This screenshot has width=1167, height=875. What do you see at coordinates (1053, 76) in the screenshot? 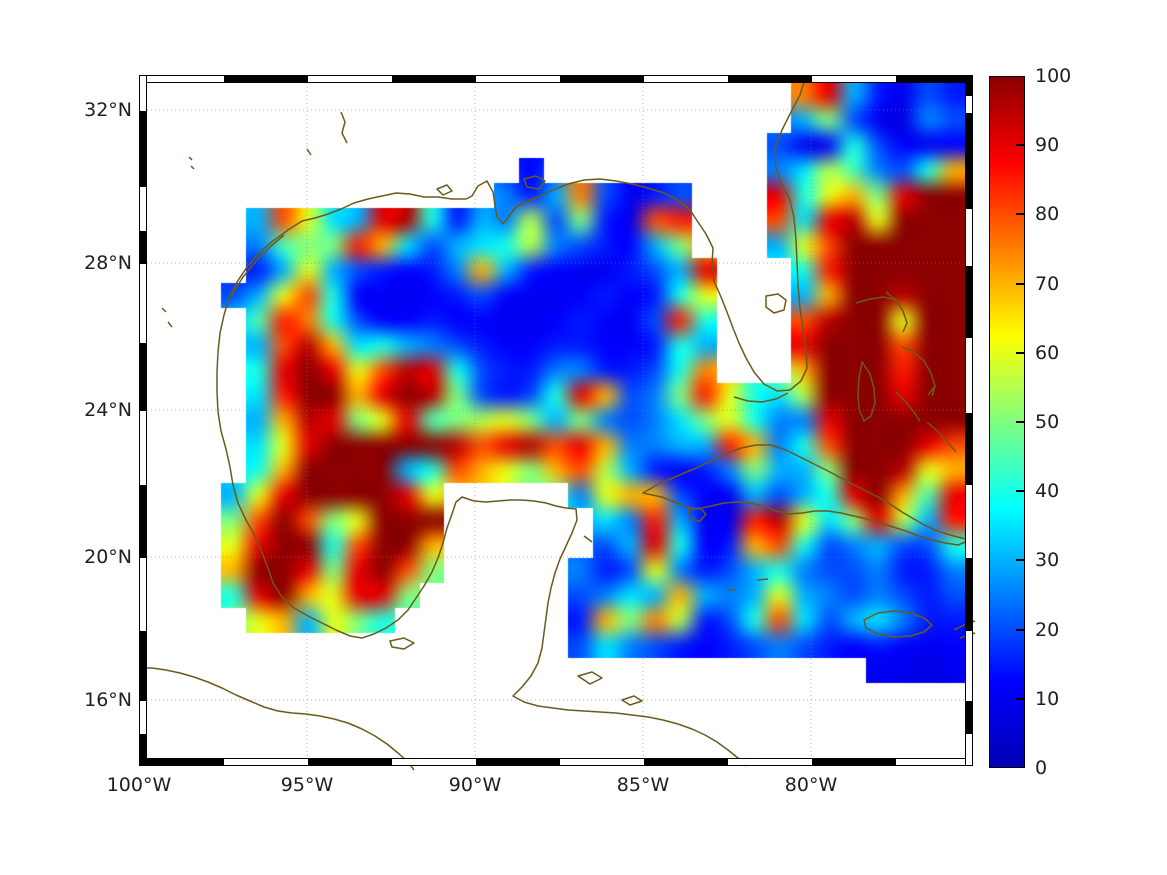
I see `colorbar-tick-label: 100` at bounding box center [1053, 76].